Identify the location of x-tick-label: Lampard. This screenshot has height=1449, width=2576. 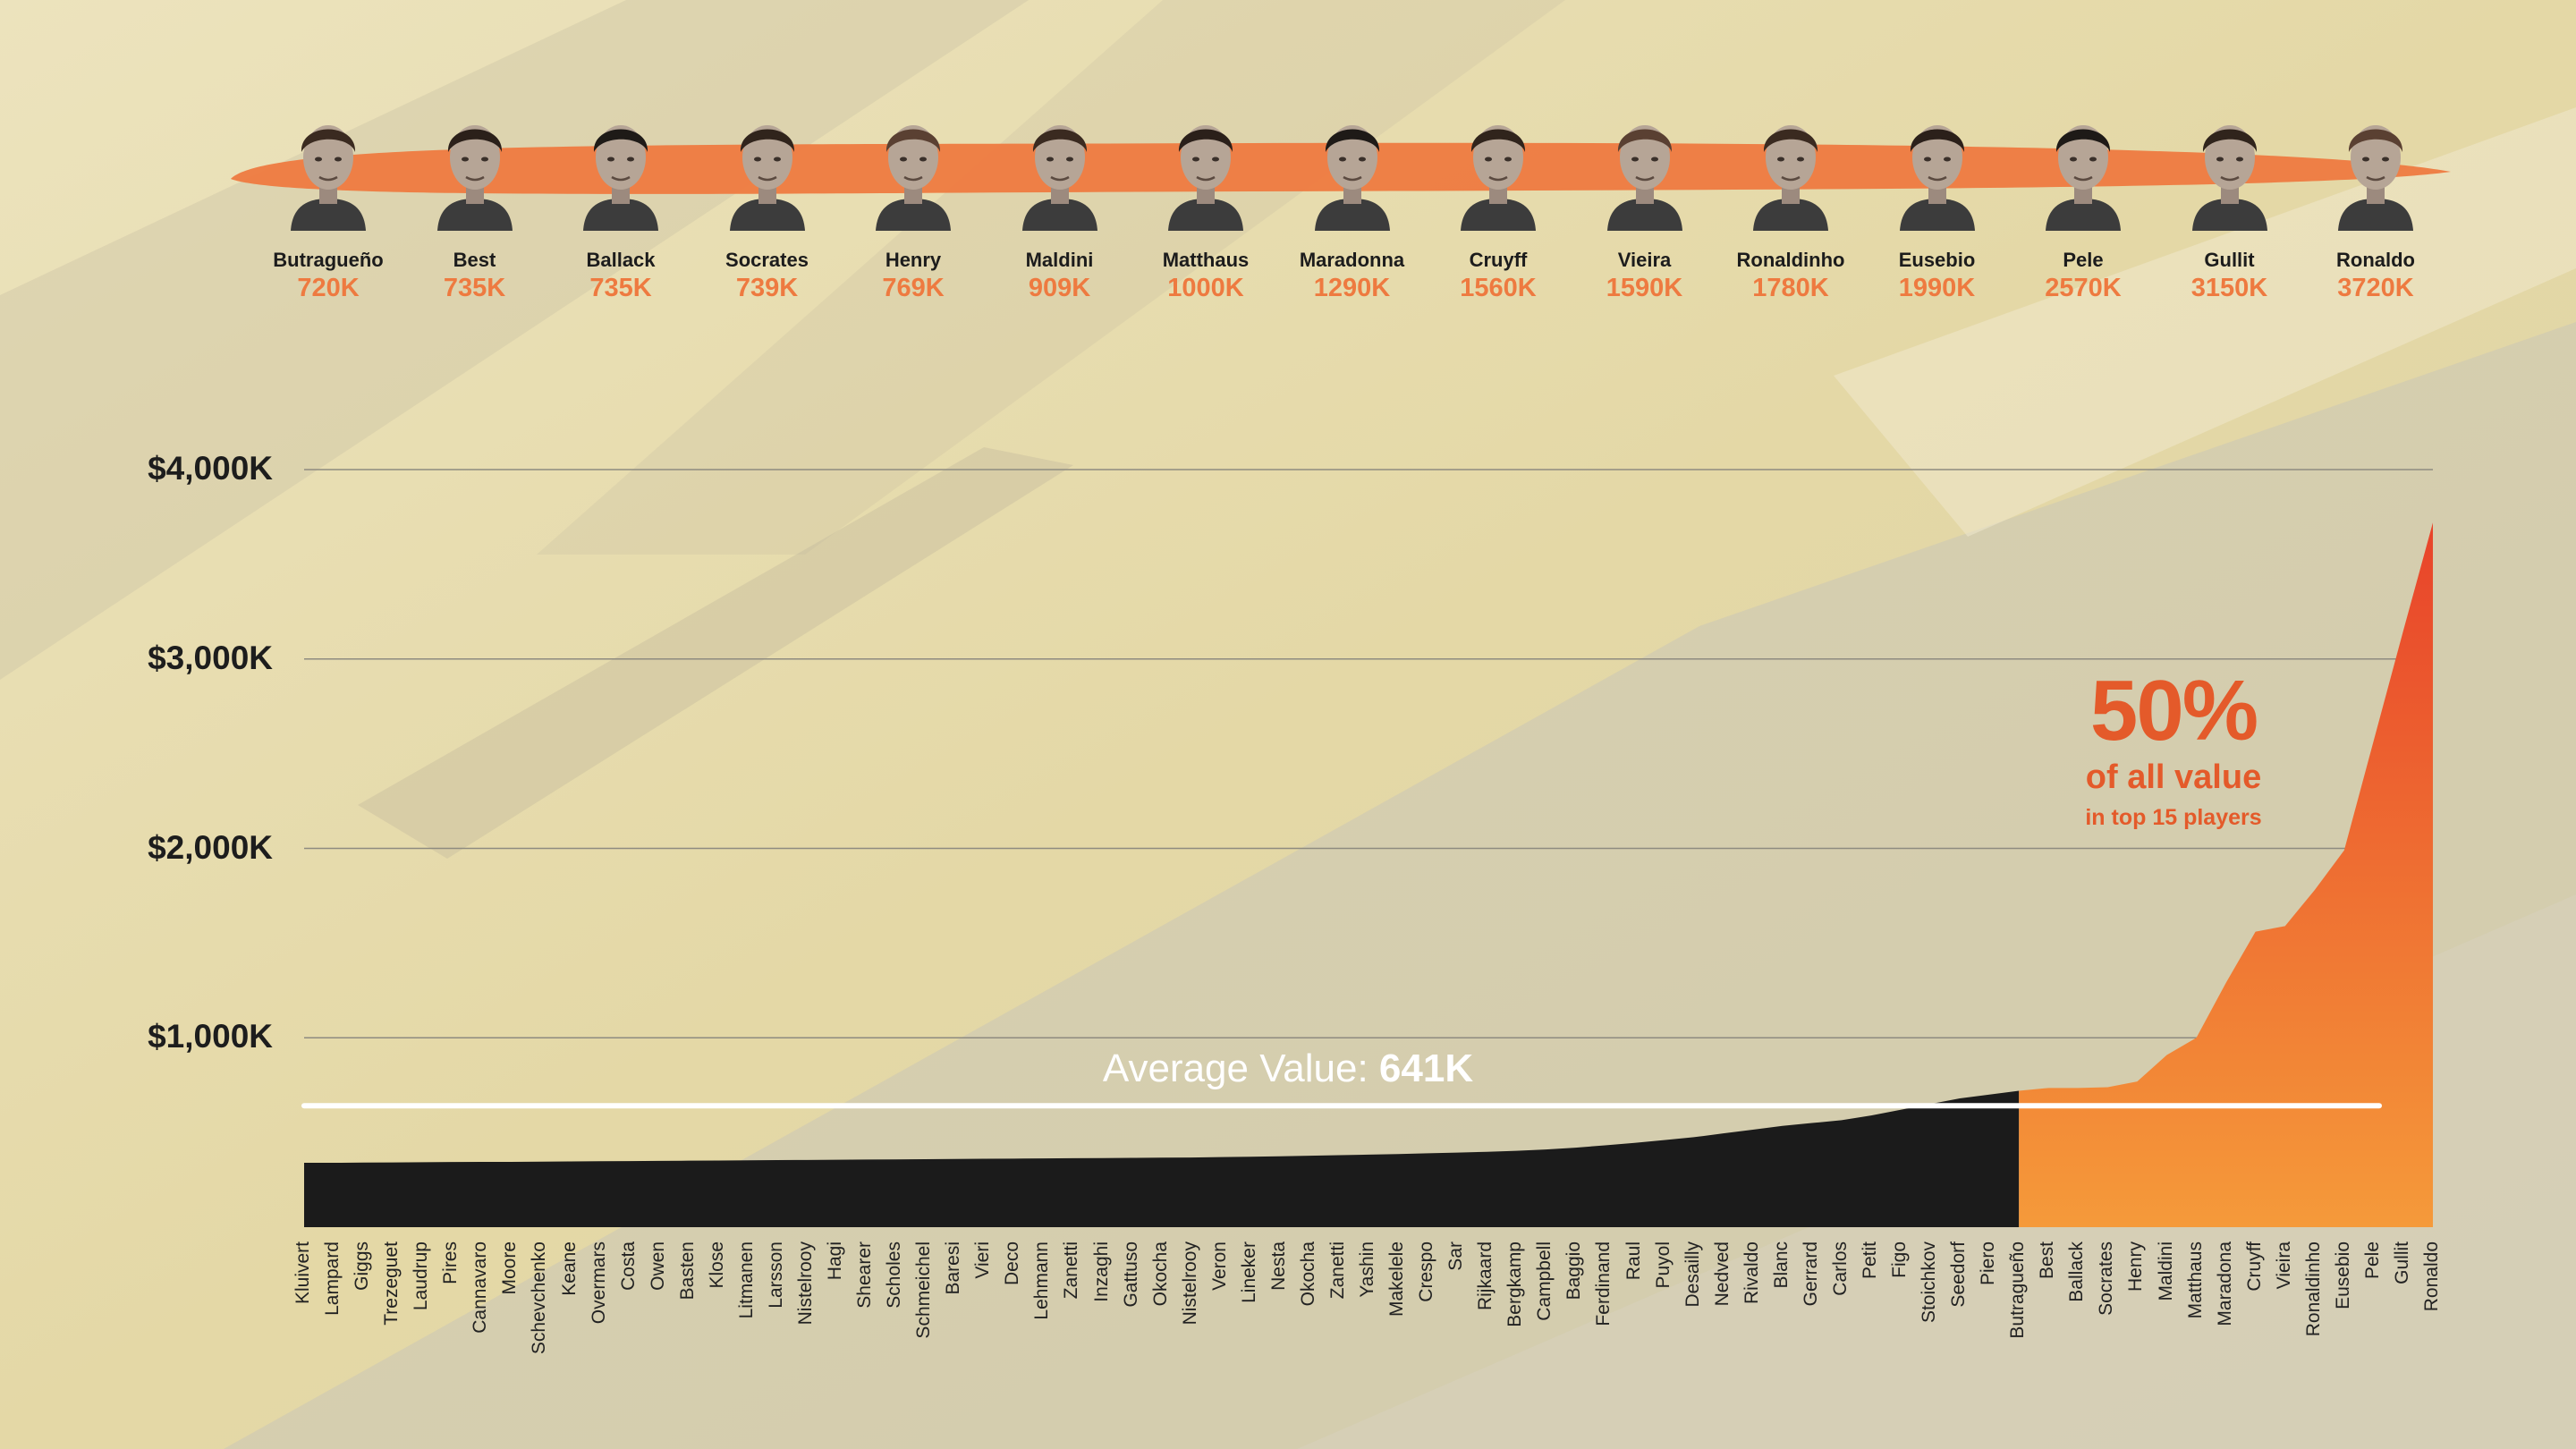
(332, 1278).